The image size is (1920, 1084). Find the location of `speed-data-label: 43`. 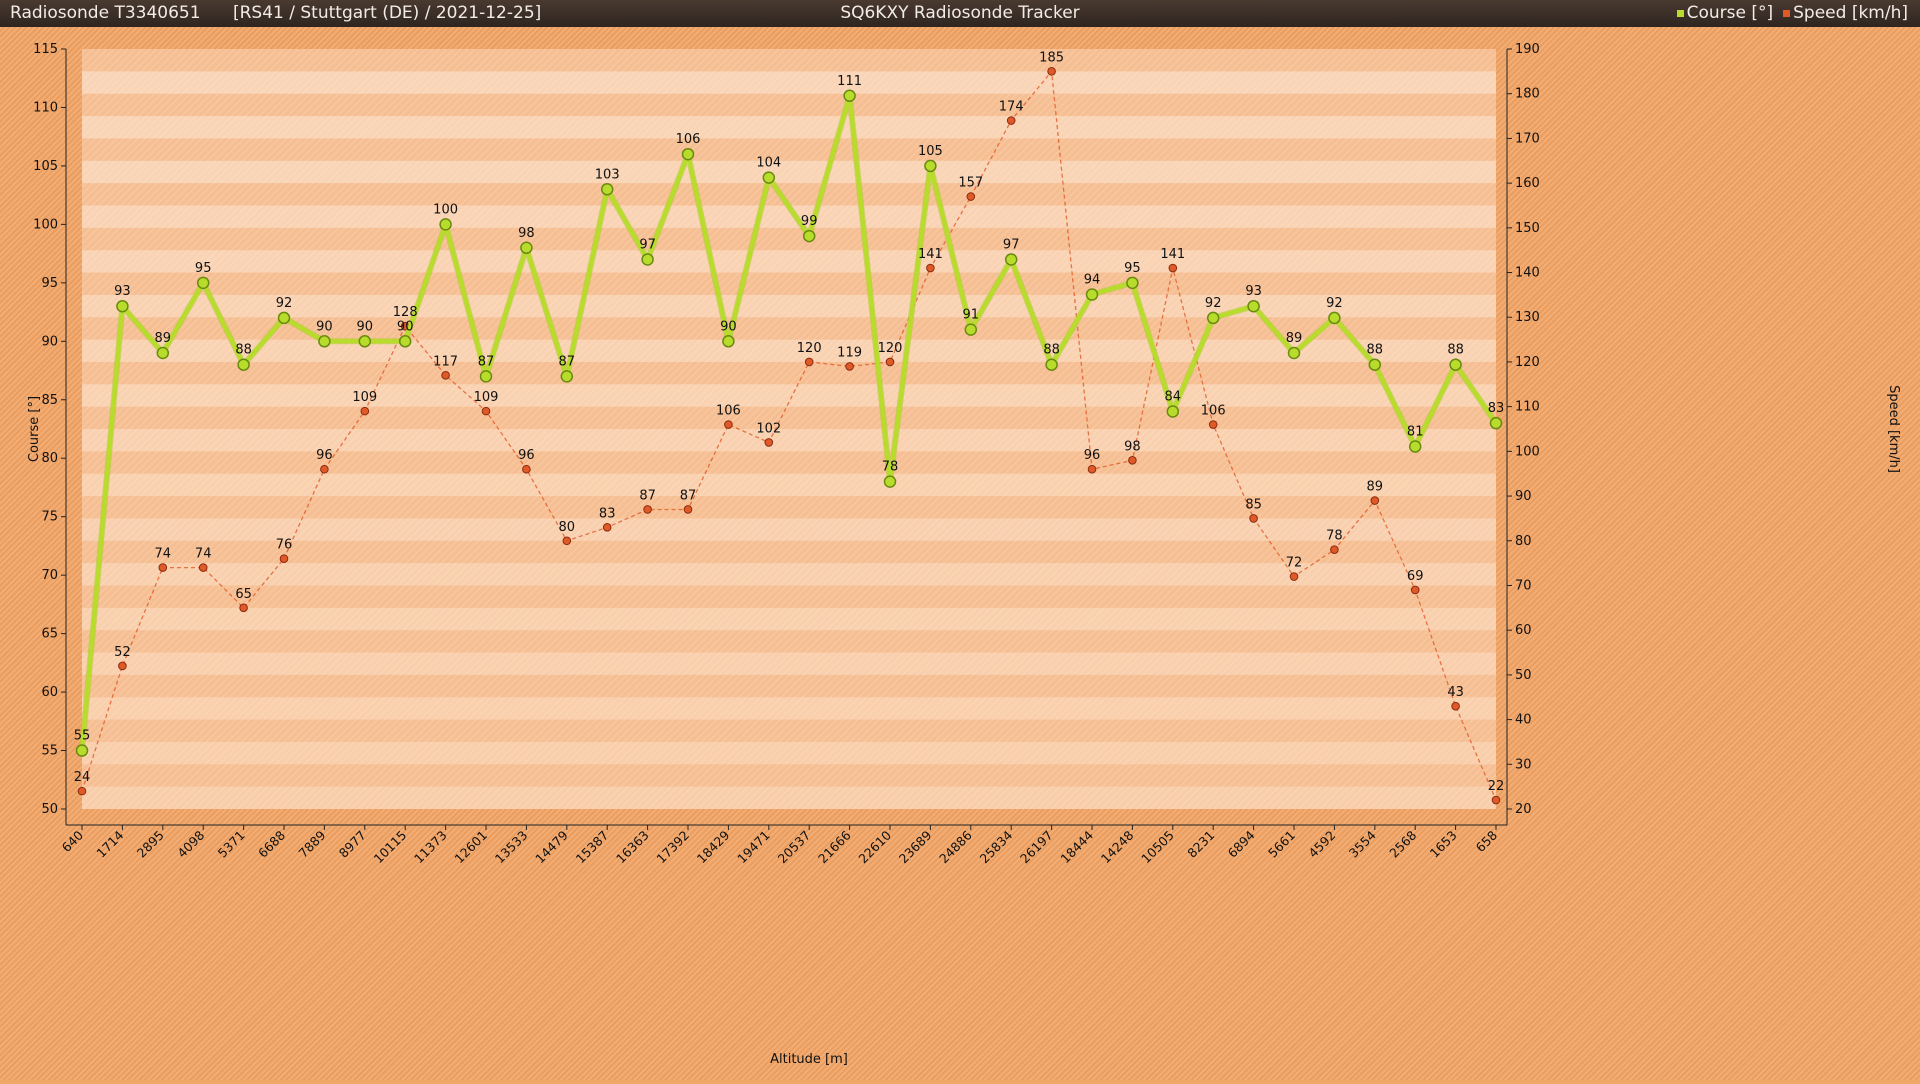

speed-data-label: 43 is located at coordinates (1455, 692).